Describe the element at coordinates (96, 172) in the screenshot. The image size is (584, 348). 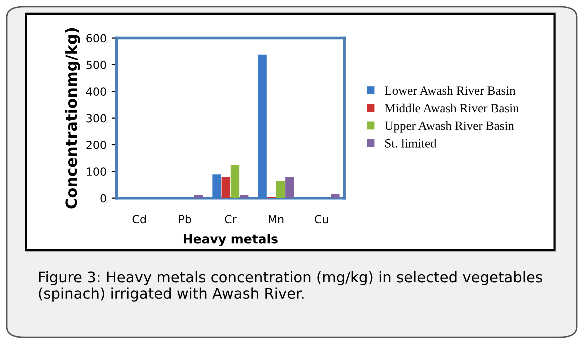
I see `y-tick-label: 100` at that location.